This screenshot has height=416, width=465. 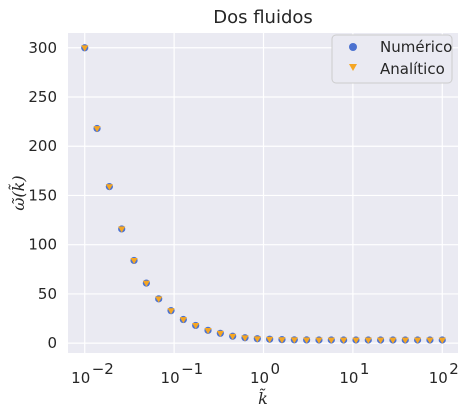 I want to click on x-tick-exponent: 1, so click(x=365, y=369).